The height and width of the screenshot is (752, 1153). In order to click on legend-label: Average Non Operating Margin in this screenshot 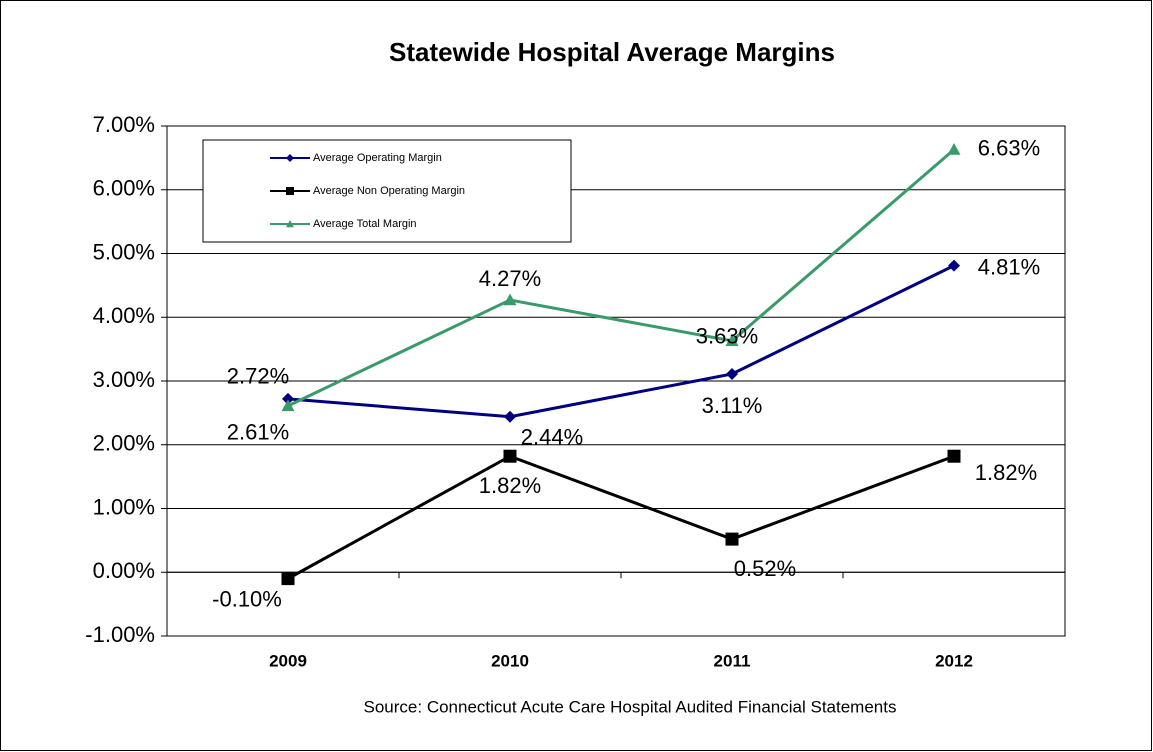, I will do `click(389, 191)`.